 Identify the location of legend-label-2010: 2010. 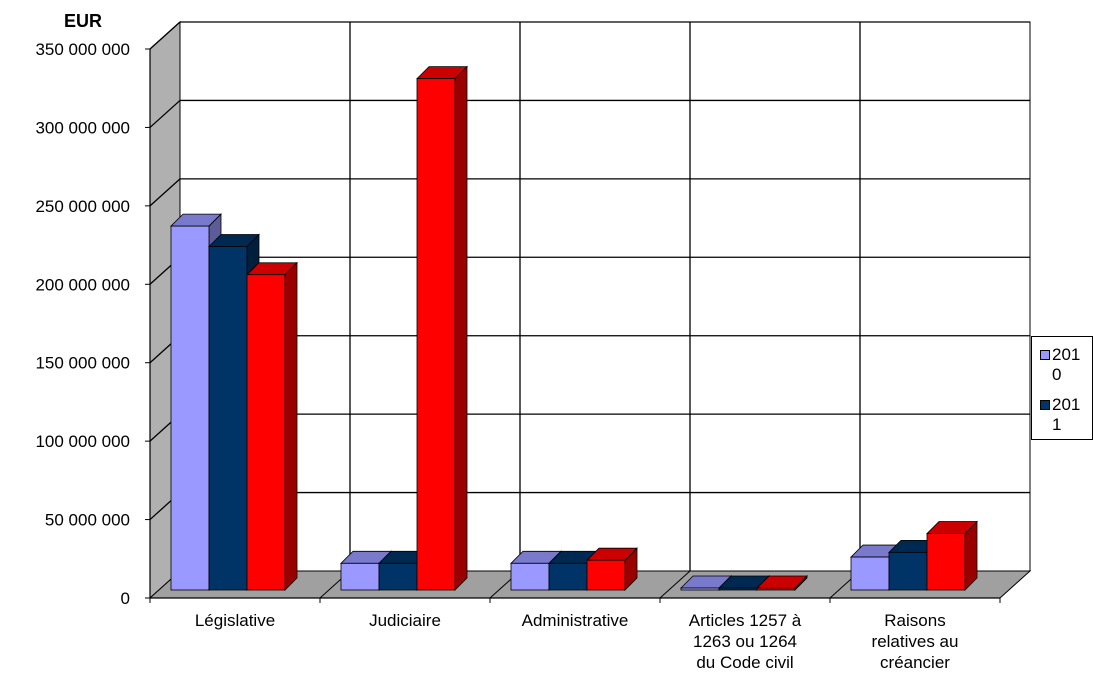
(1066, 364).